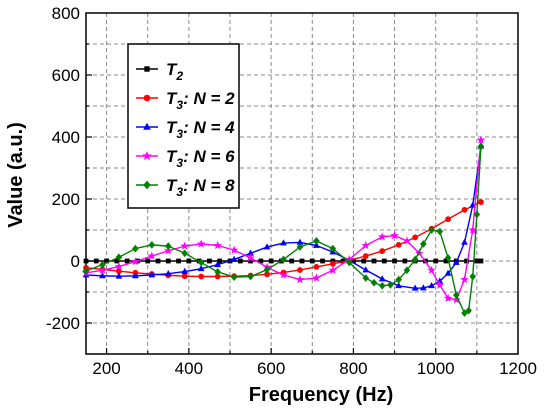 The image size is (550, 409). I want to click on x-tick-label: 200, so click(106, 368).